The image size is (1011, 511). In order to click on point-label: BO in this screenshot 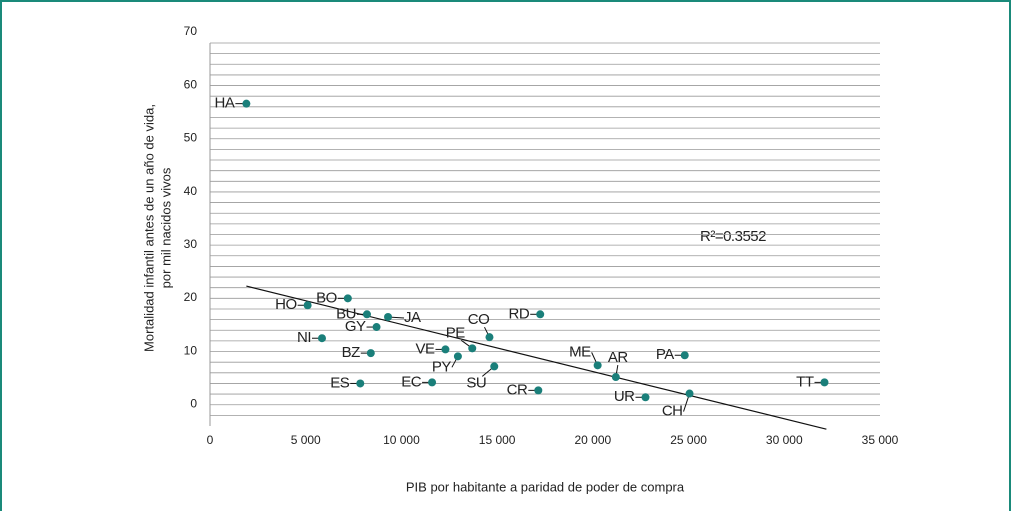, I will do `click(326, 297)`.